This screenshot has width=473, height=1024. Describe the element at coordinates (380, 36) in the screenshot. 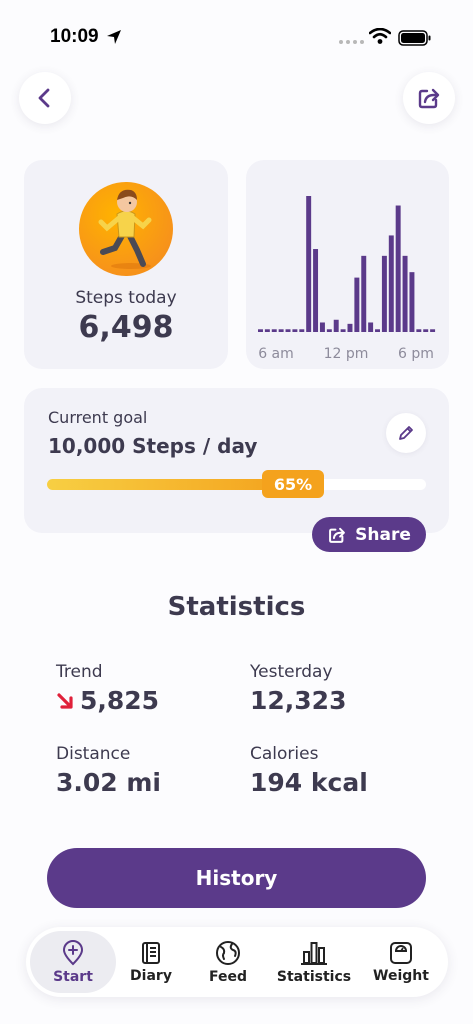

I see `wifi-icon` at that location.